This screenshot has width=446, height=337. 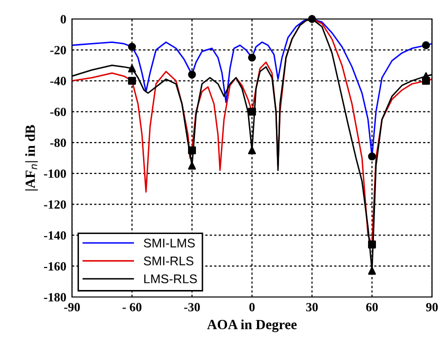 I want to click on y-tick-label: -120, so click(x=55, y=204).